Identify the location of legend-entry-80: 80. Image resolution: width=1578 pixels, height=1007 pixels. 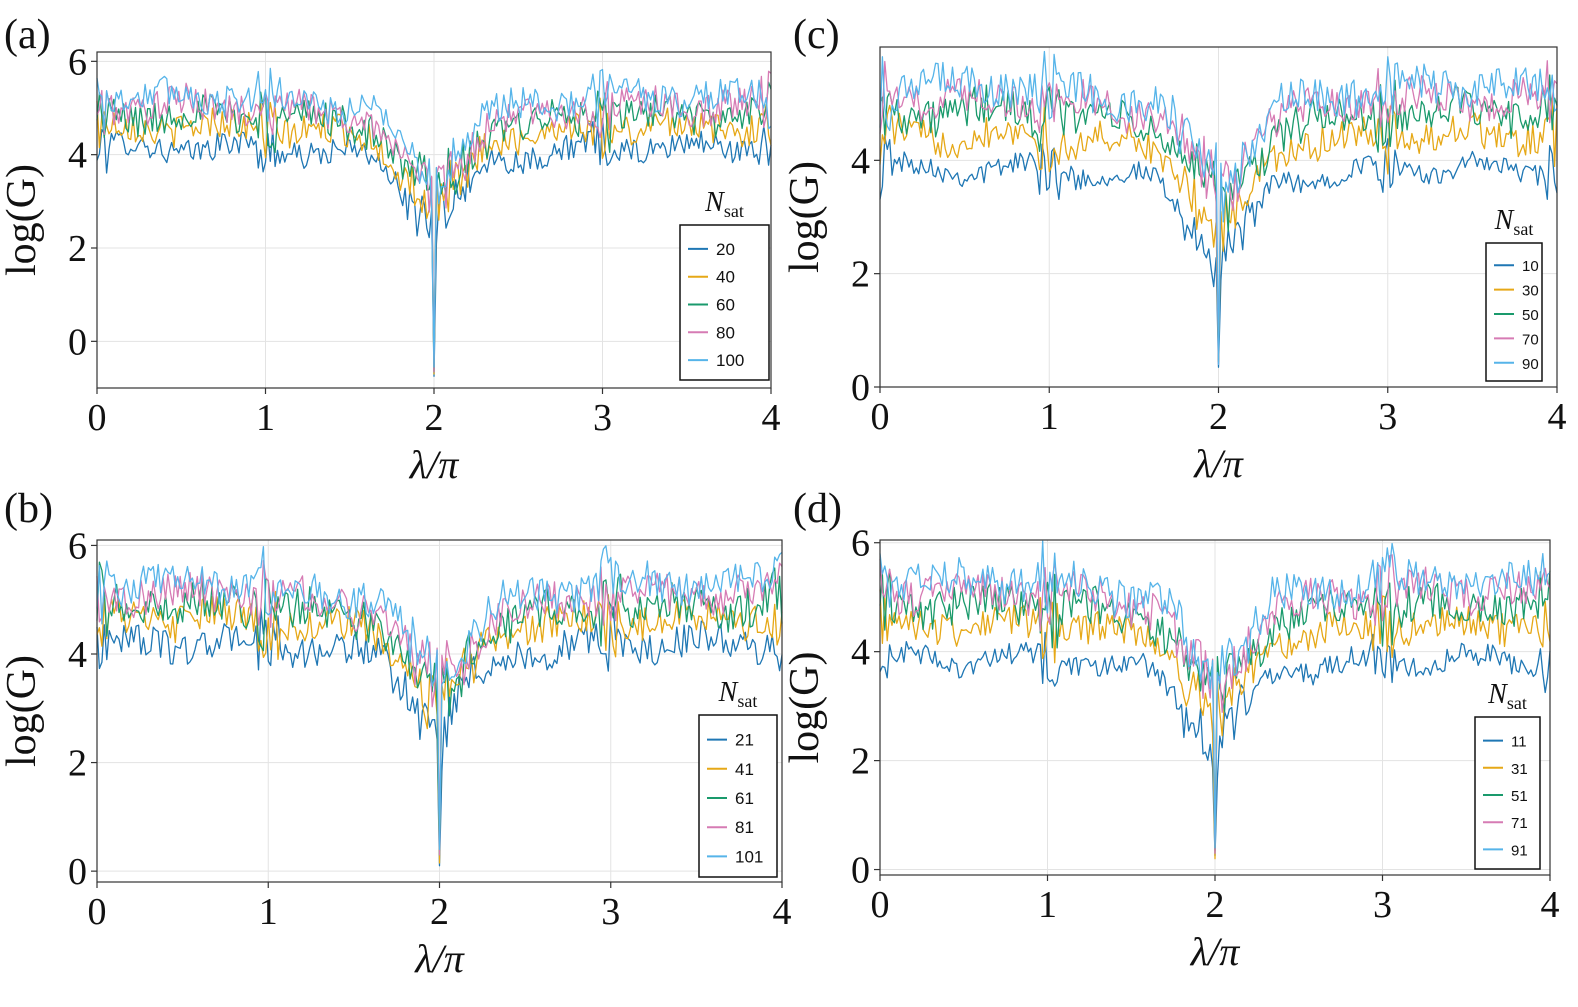
(725, 332).